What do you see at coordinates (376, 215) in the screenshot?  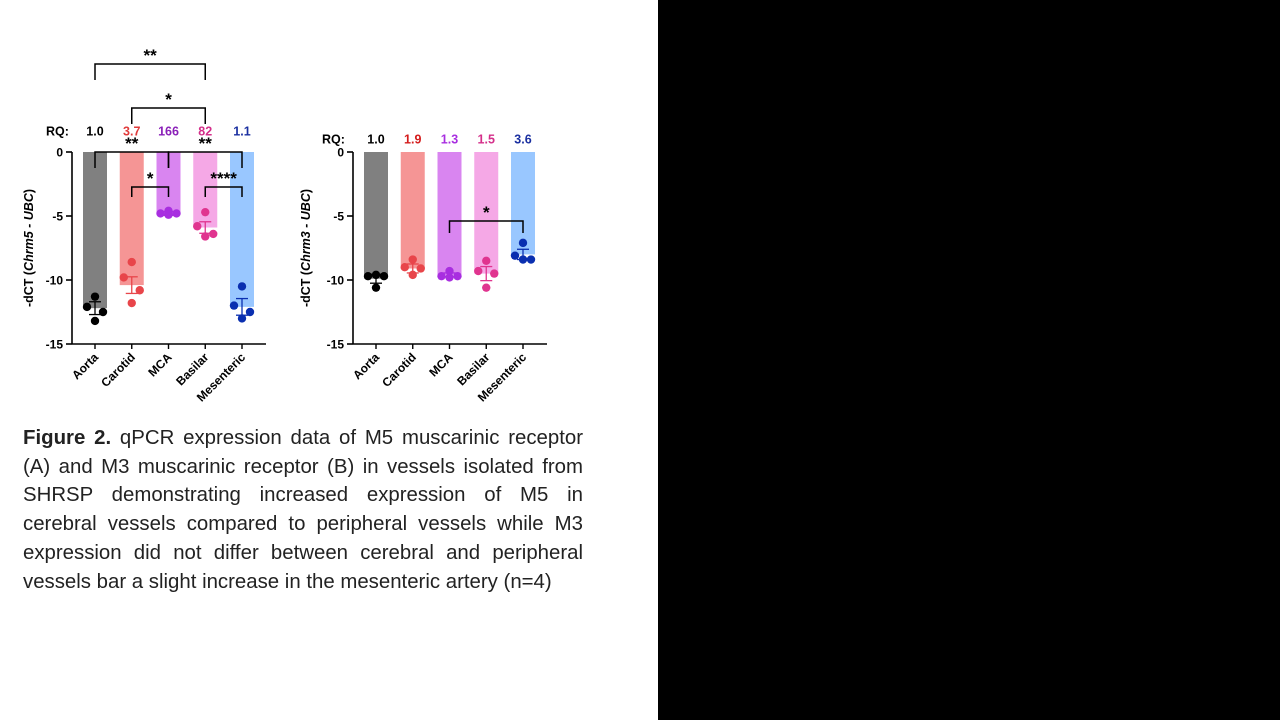 I see `chart-b-bar-aorta` at bounding box center [376, 215].